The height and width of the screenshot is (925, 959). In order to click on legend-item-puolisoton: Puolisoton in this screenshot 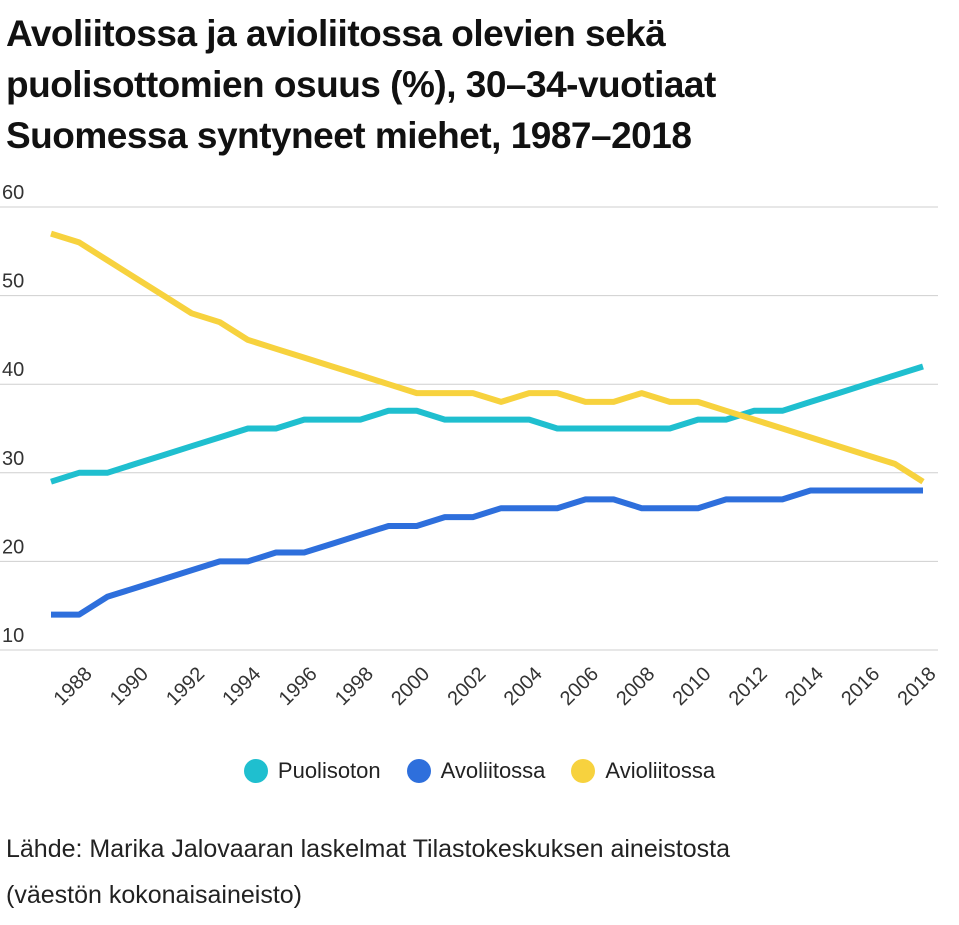, I will do `click(312, 771)`.